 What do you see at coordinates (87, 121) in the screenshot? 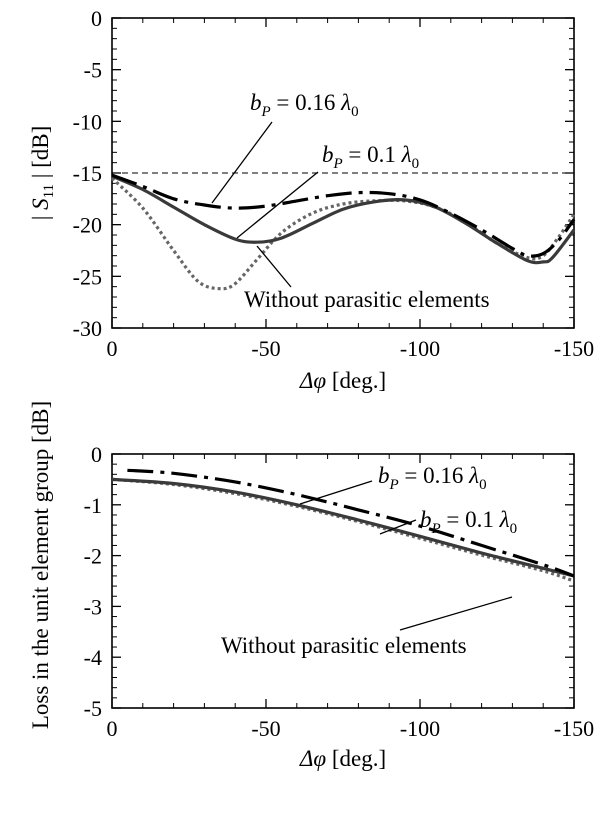
I see `y-tick-label: -10` at bounding box center [87, 121].